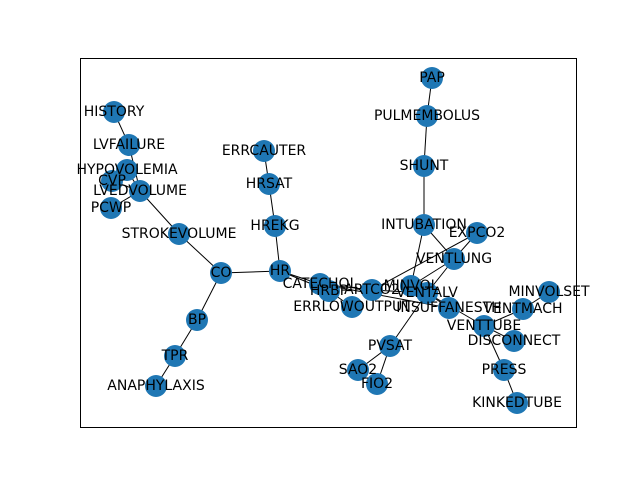  I want to click on node-hrbp, so click(329, 291).